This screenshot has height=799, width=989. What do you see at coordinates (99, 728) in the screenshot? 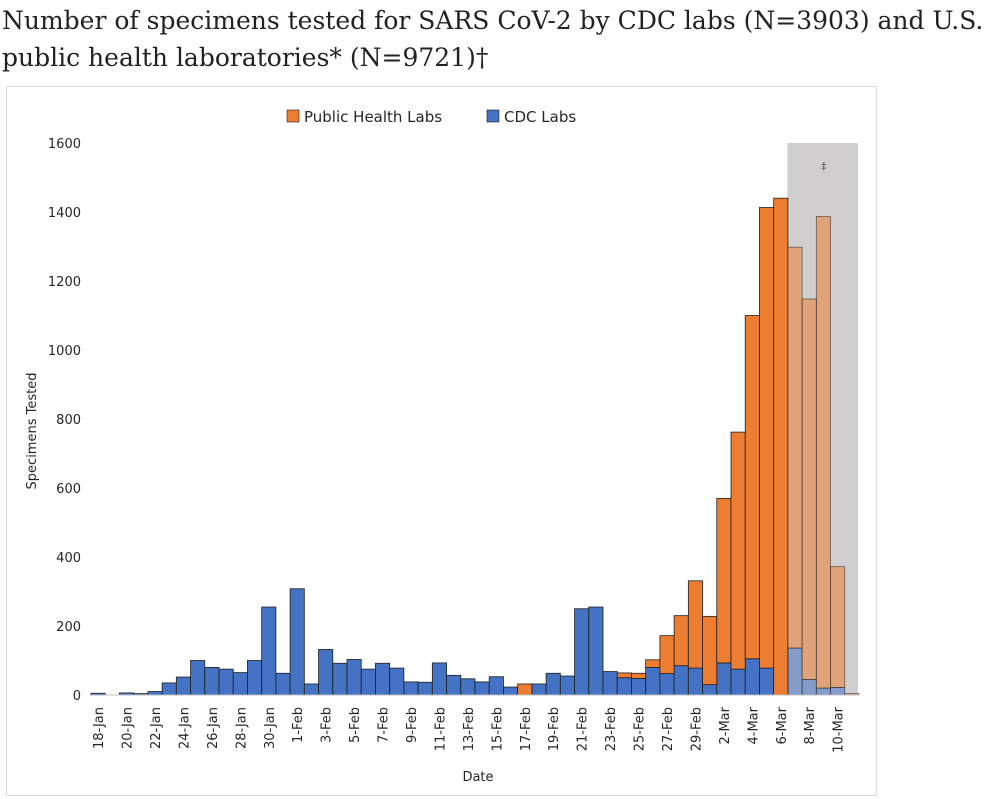
I see `x-tick-label: 18-Jan` at bounding box center [99, 728].